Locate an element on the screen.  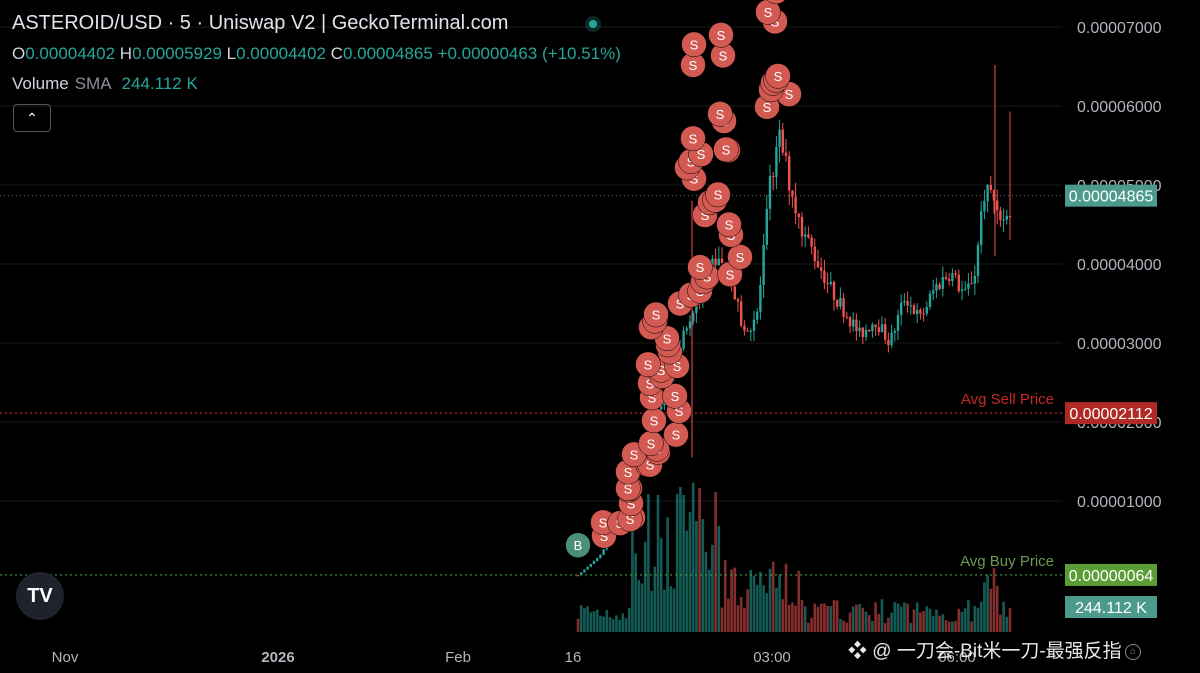
avg-buy-label: Avg Buy Price is located at coordinates (1007, 561).